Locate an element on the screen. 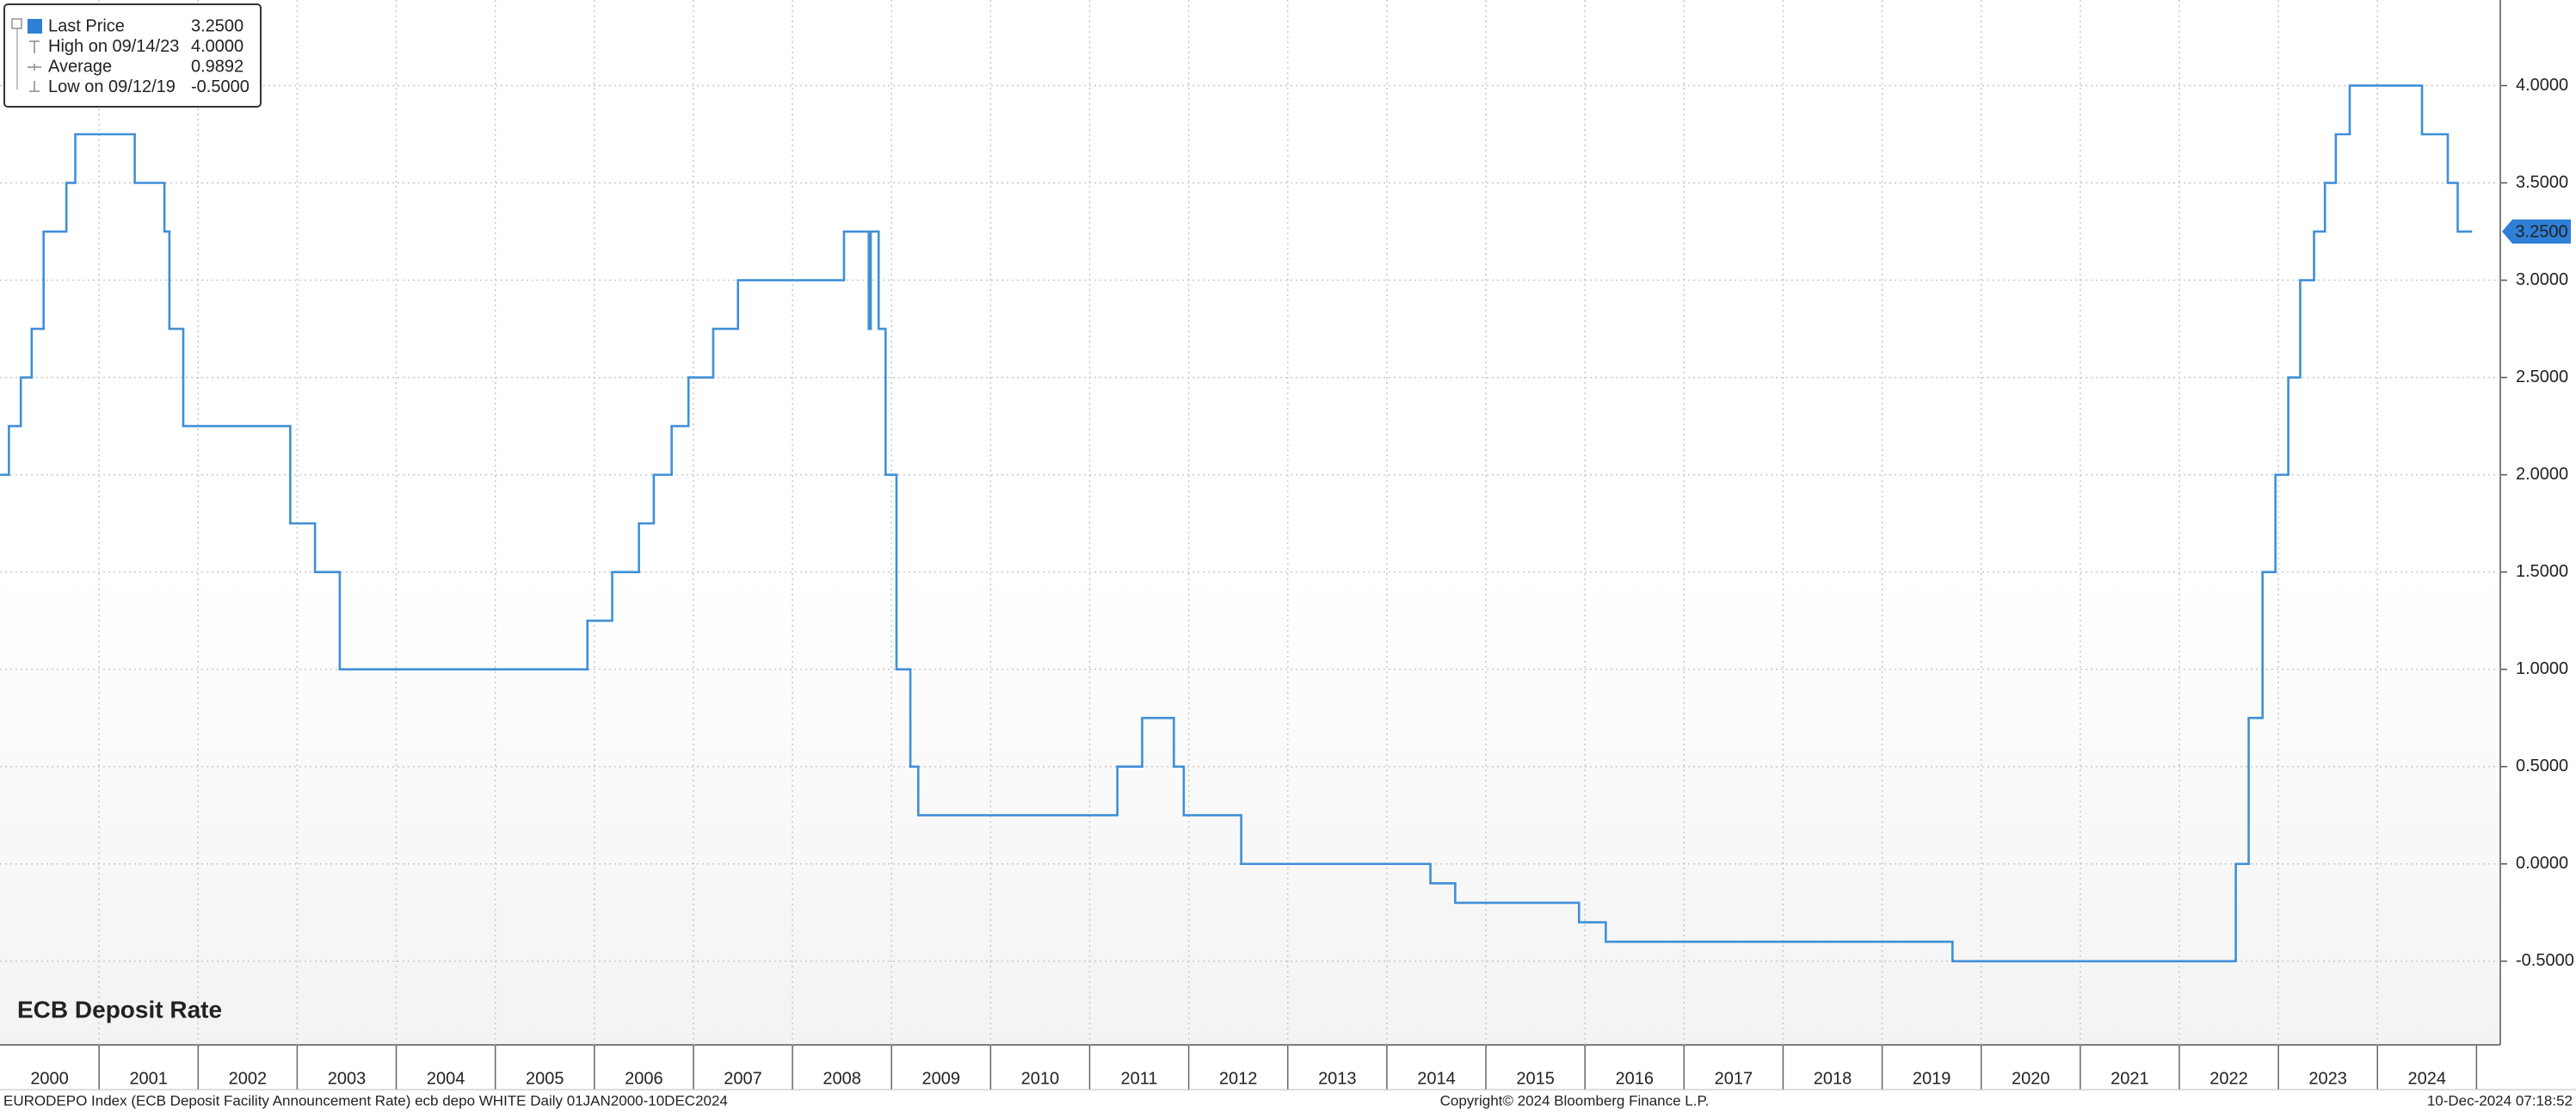 The height and width of the screenshot is (1112, 2576). legend-label: High on 09/14/23 is located at coordinates (114, 46).